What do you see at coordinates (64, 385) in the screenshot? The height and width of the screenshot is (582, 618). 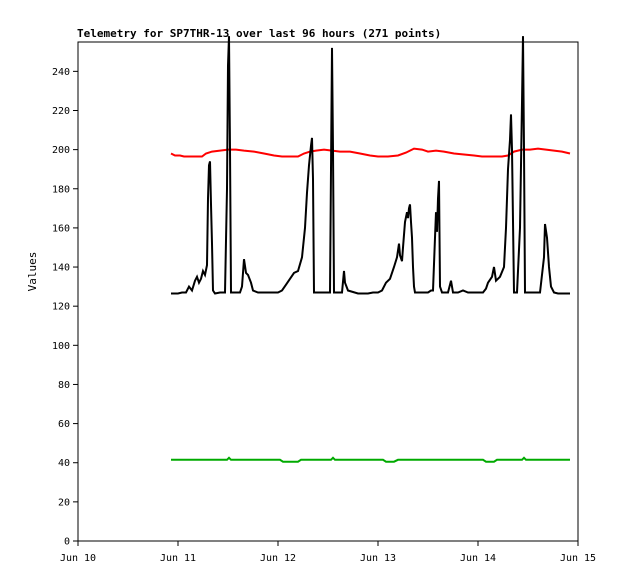 I see `y-tick-label: 80` at bounding box center [64, 385].